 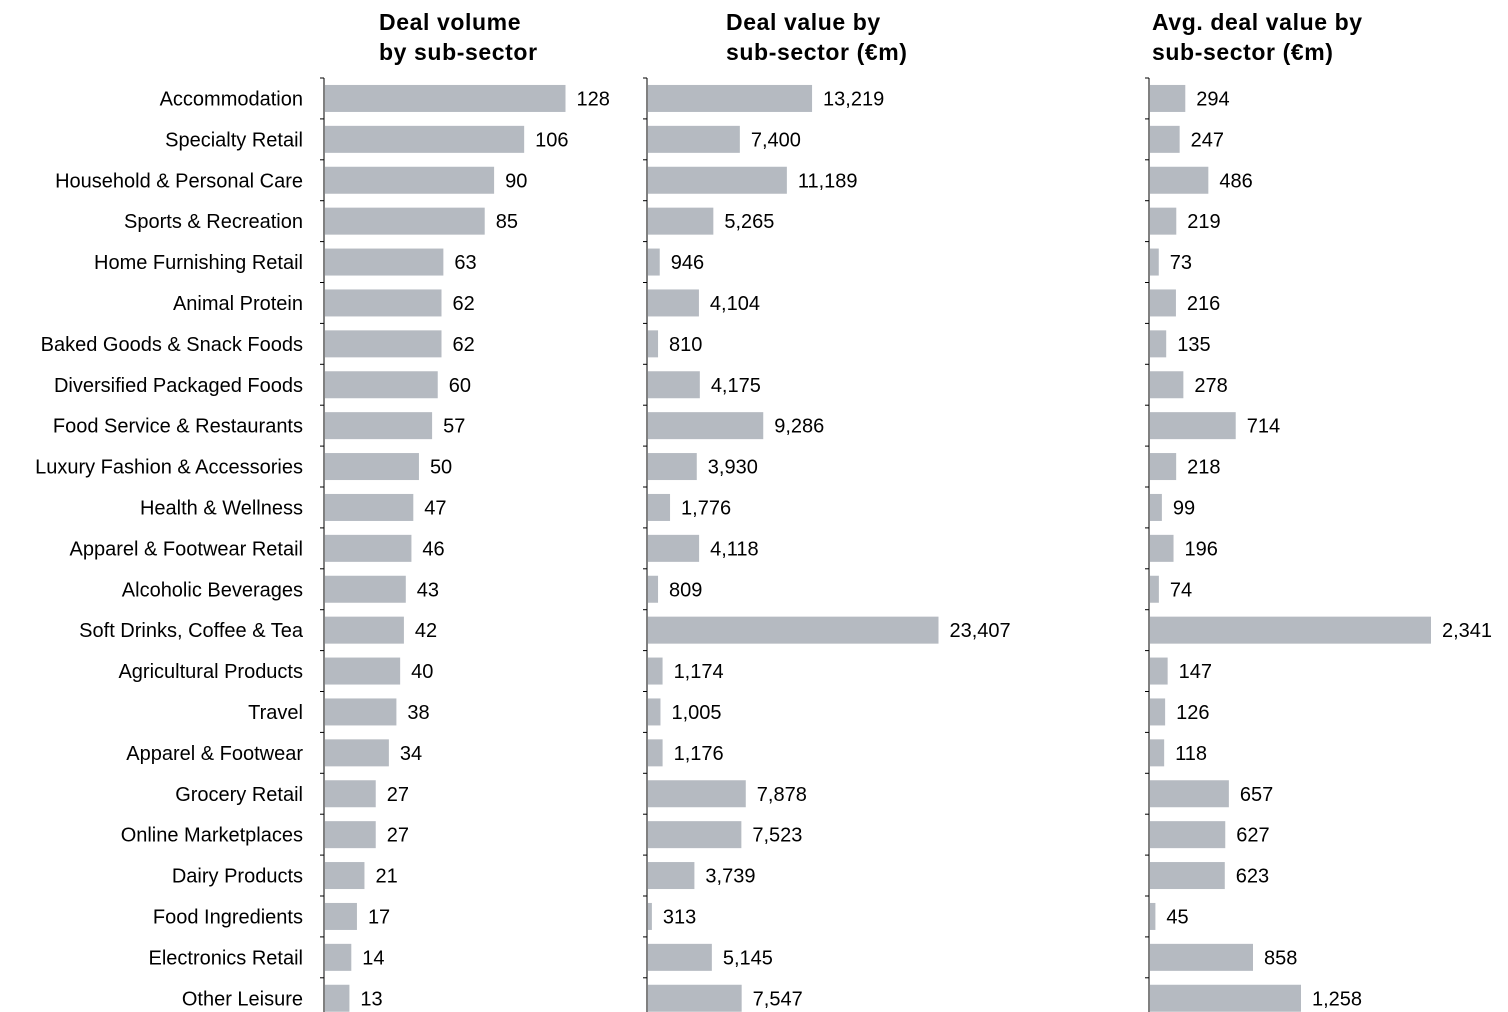 I want to click on category-label: Dairy Products, so click(x=237, y=877).